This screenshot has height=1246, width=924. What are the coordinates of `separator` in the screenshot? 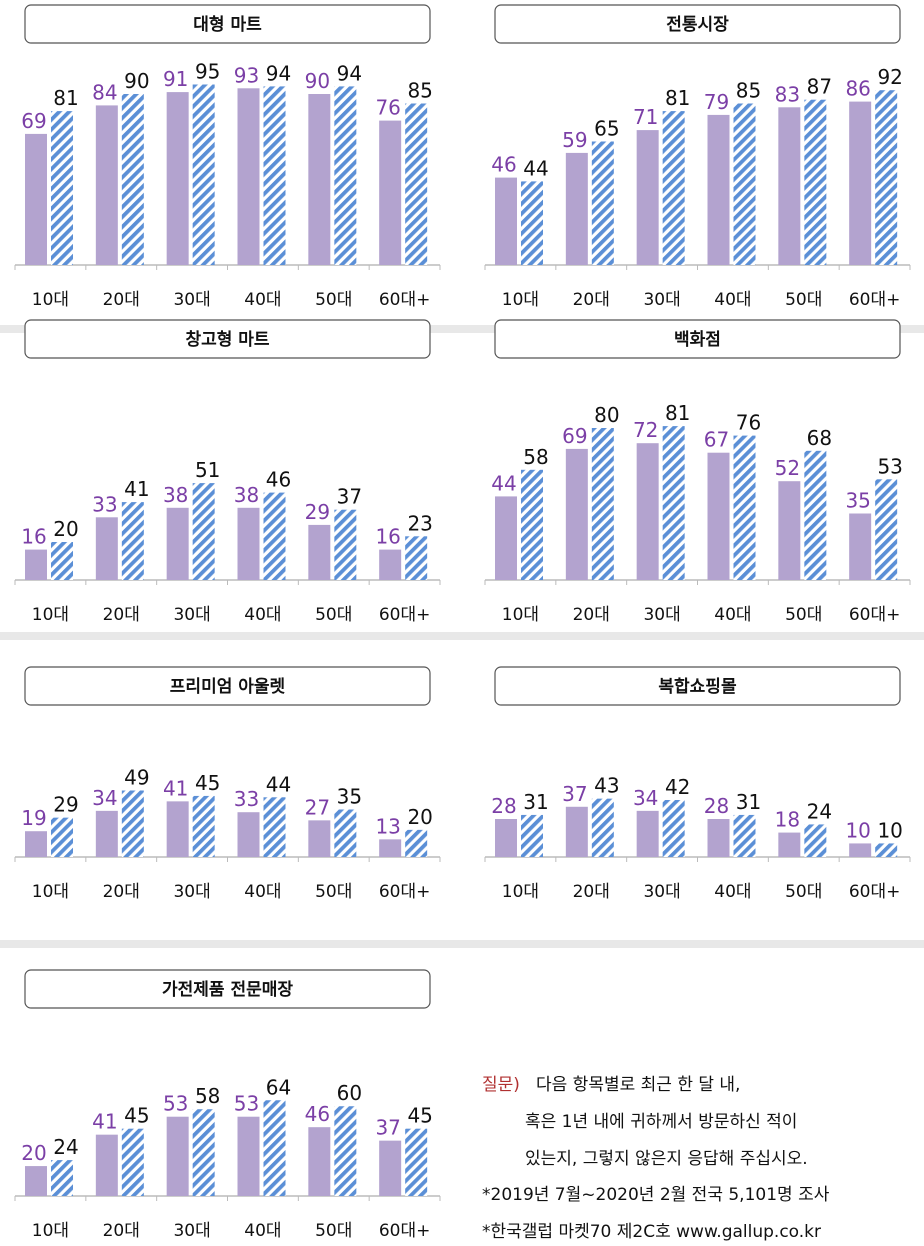 It's located at (462, 329).